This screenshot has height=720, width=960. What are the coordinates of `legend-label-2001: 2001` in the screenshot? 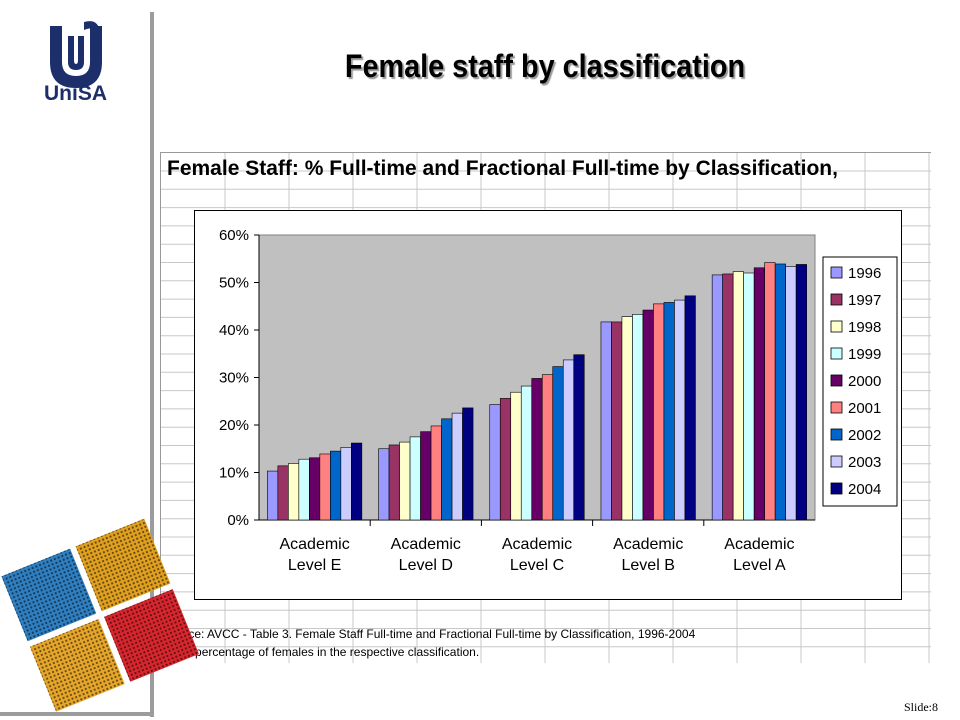 It's located at (864, 408).